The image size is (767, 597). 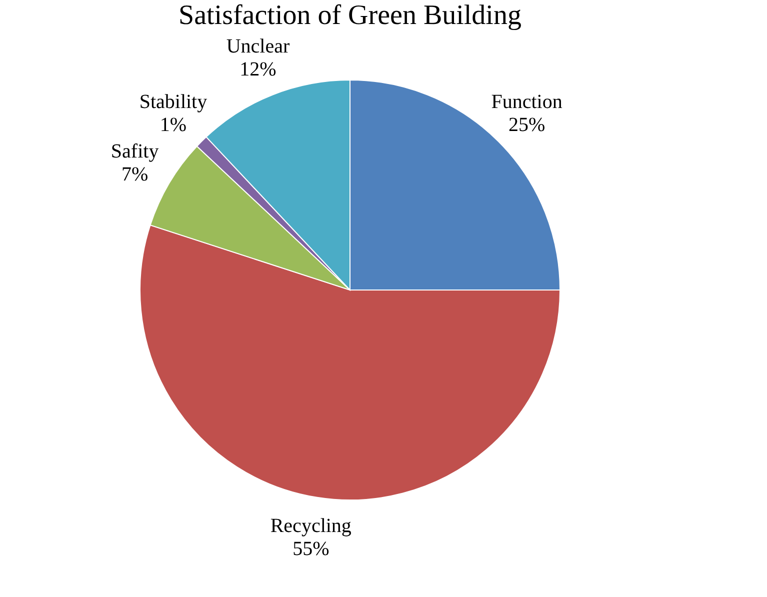 I want to click on data-label: 55%, so click(x=311, y=549).